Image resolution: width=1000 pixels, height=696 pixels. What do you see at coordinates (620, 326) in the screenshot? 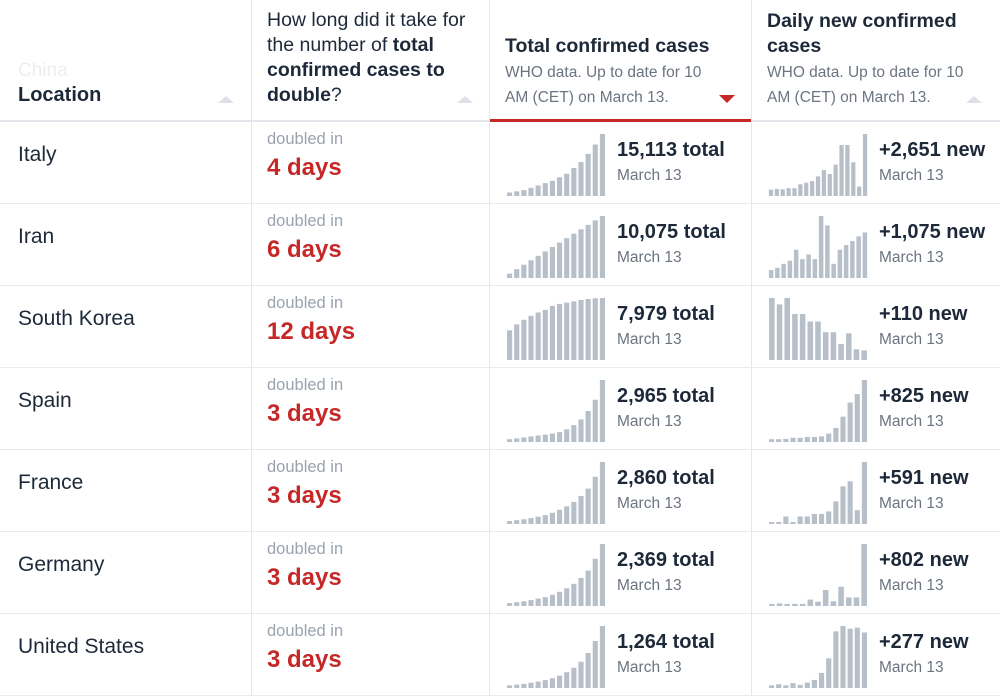
I see `total-cases-cell: 7,979 total March 13` at bounding box center [620, 326].